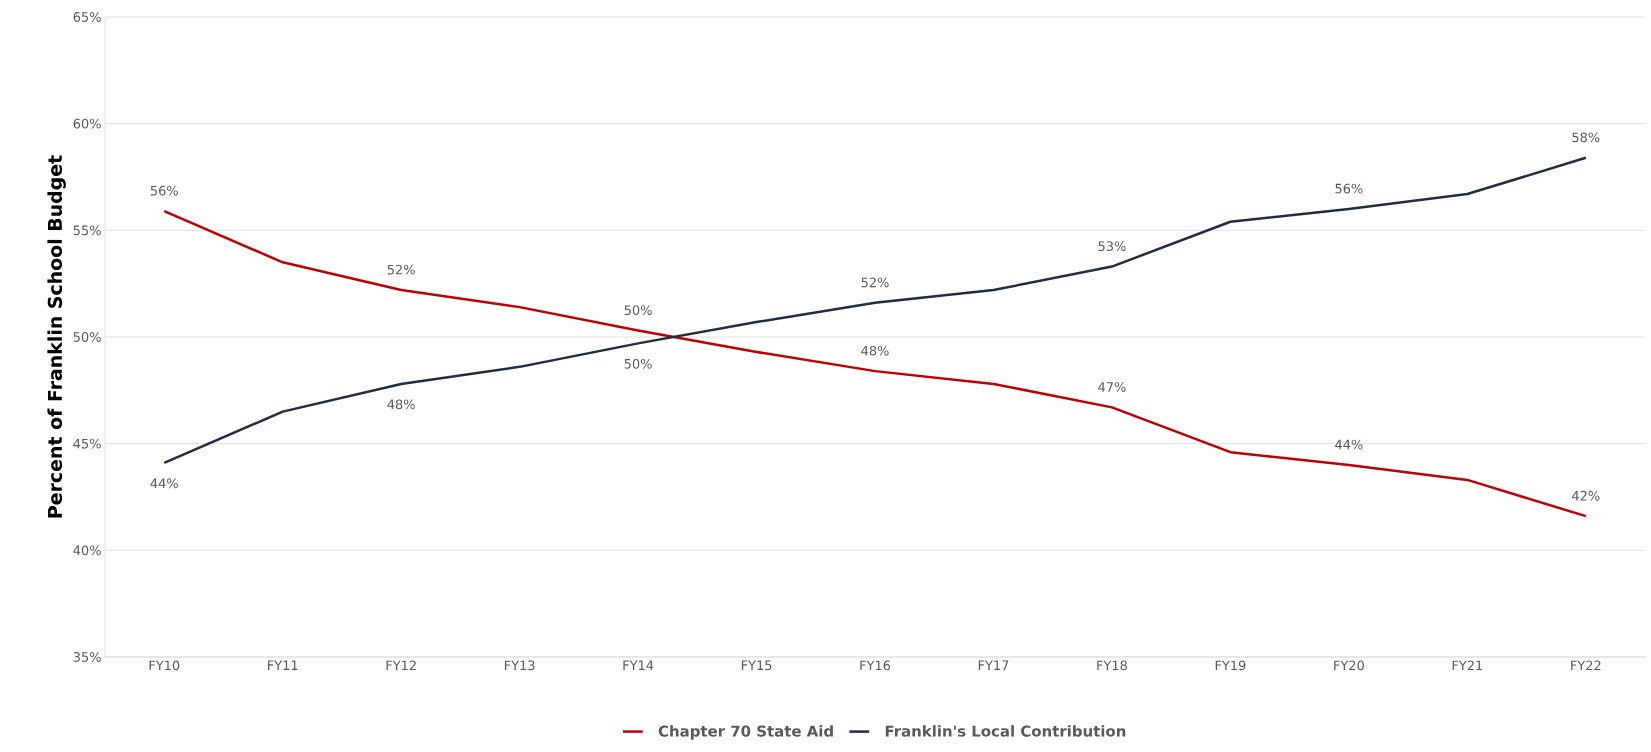  I want to click on data-label: 47%, so click(1112, 387).